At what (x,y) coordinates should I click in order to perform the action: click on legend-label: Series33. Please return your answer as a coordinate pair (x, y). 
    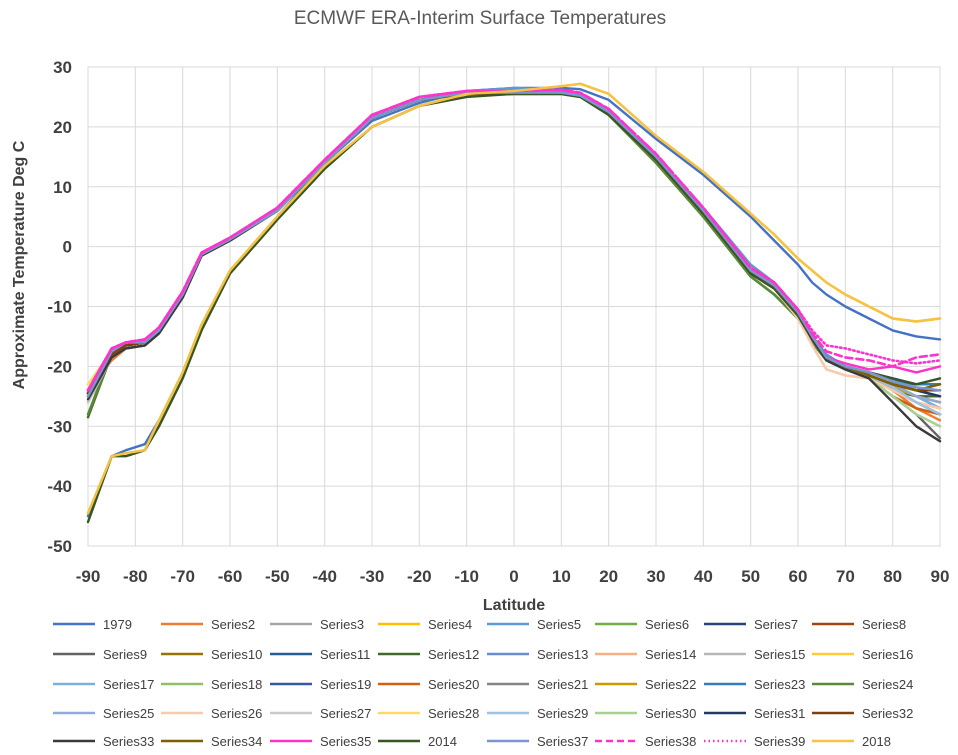
    Looking at the image, I should click on (128, 741).